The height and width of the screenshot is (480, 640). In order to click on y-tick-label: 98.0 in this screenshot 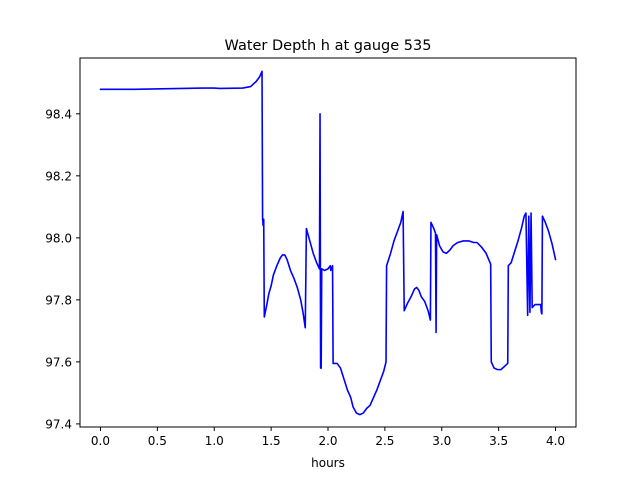, I will do `click(58, 238)`.